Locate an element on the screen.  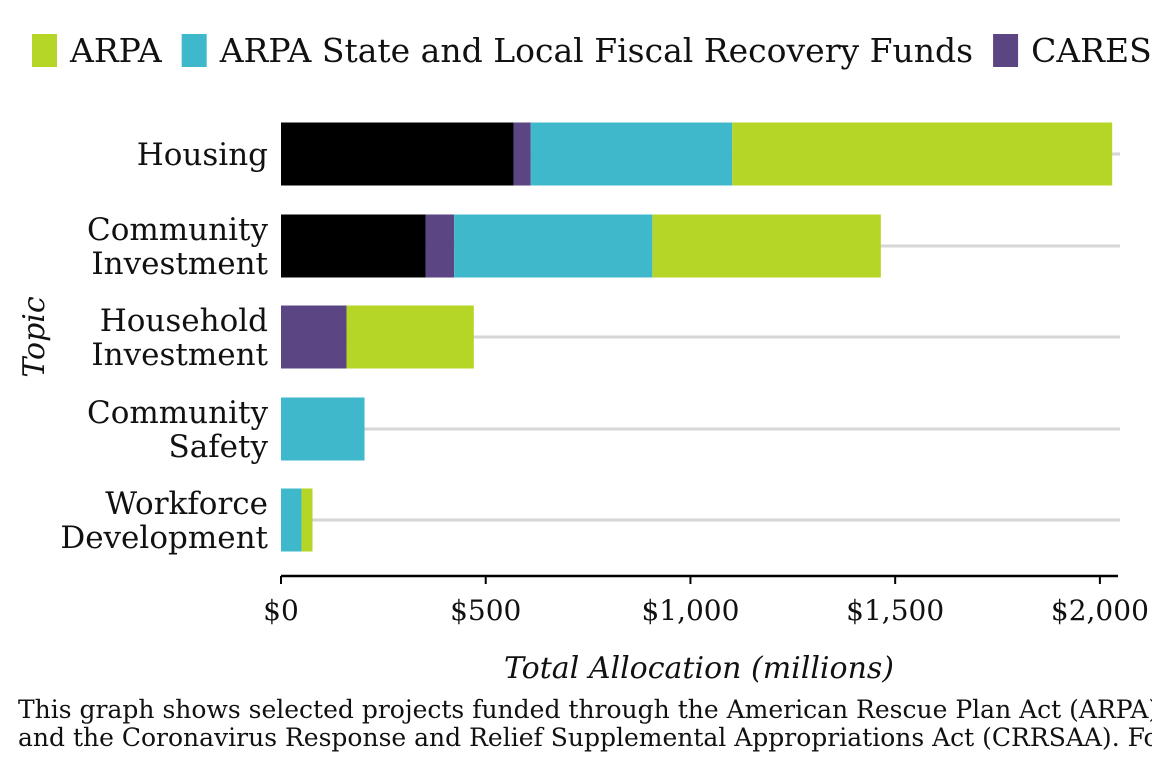
bar-housing-unlabeled-black is located at coordinates (397, 154).